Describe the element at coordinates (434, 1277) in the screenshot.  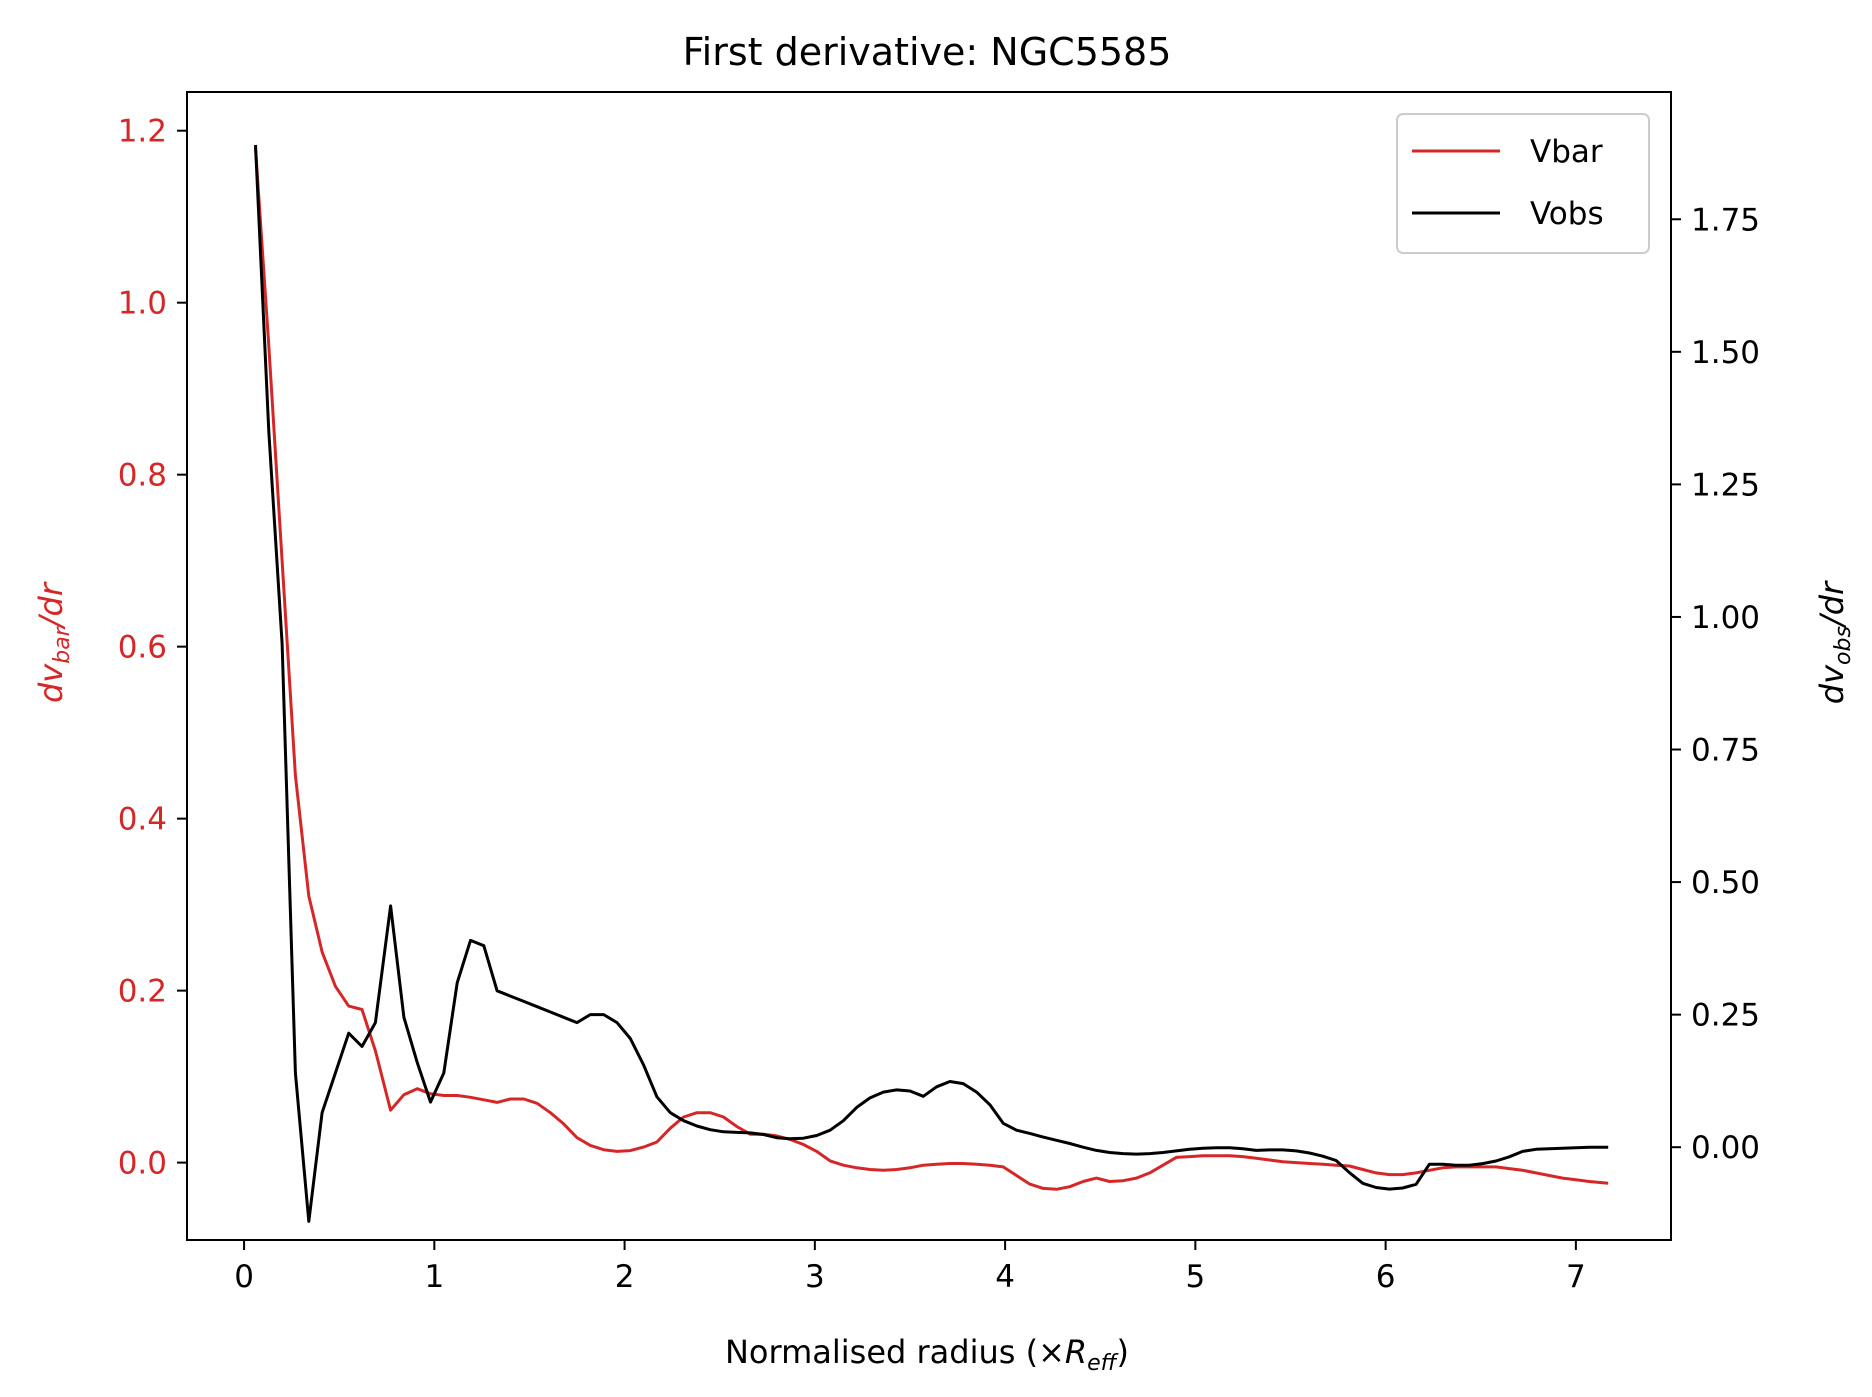
I see `x-tick-label: 1` at that location.